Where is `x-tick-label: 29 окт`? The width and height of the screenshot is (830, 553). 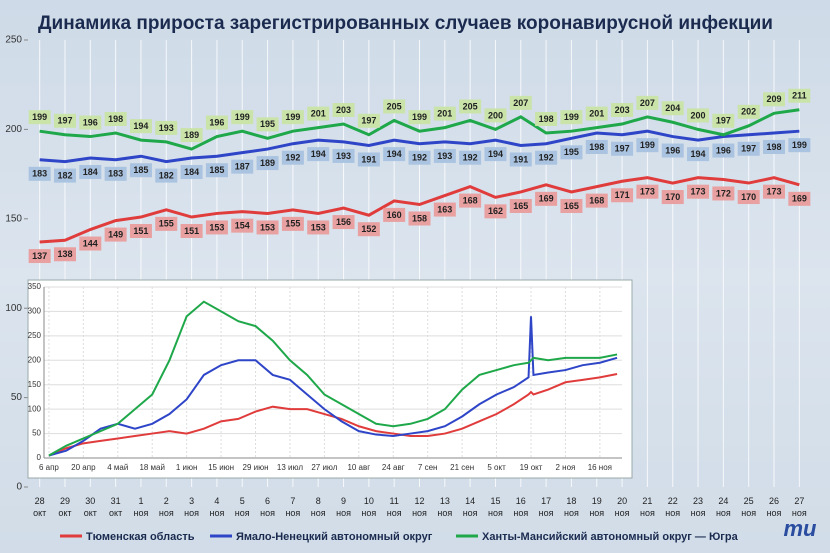 x-tick-label: 29 окт is located at coordinates (64, 507).